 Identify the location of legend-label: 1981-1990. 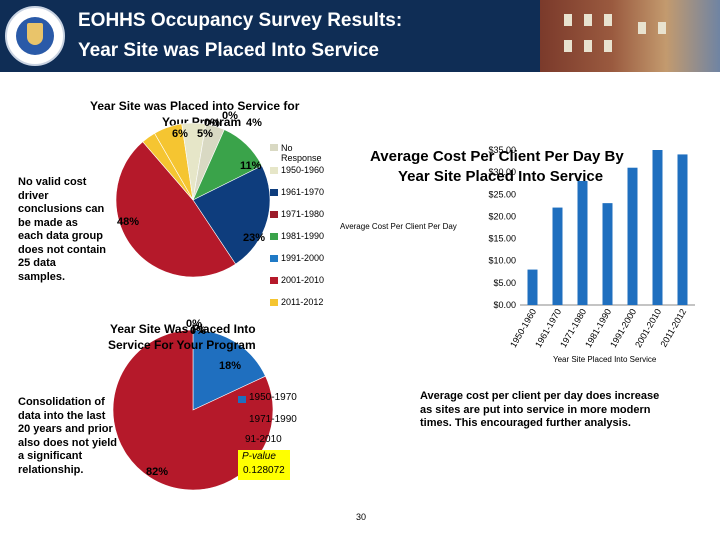
(303, 236).